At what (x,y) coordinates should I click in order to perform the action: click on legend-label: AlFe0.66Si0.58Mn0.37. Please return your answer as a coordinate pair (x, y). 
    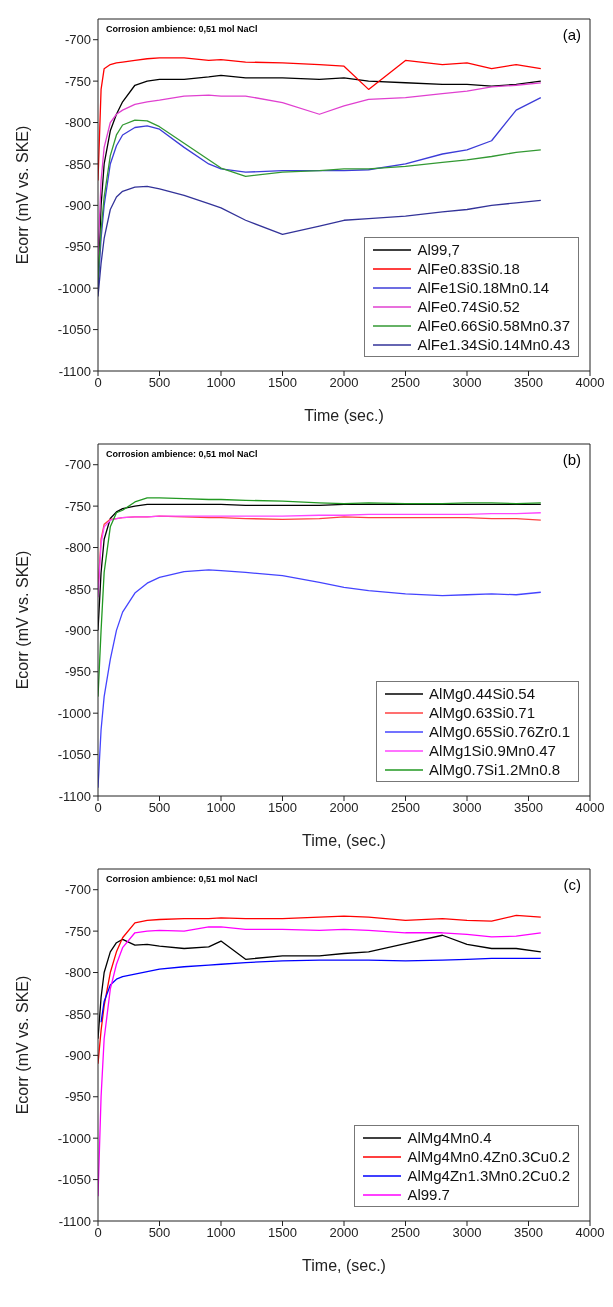
    Looking at the image, I should click on (493, 325).